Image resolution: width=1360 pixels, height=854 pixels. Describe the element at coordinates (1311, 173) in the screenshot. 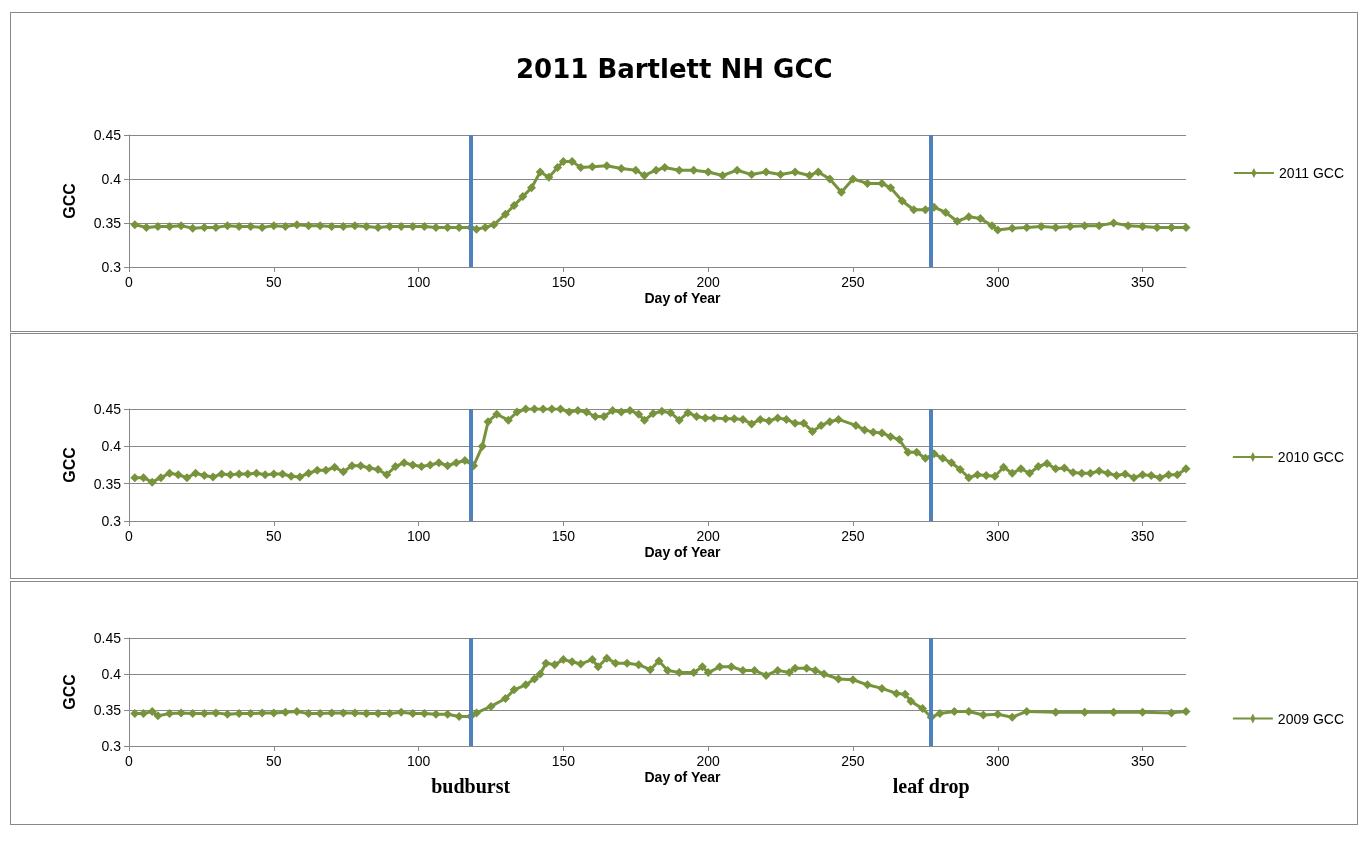

I see `legend-label: 2011 GCC` at that location.